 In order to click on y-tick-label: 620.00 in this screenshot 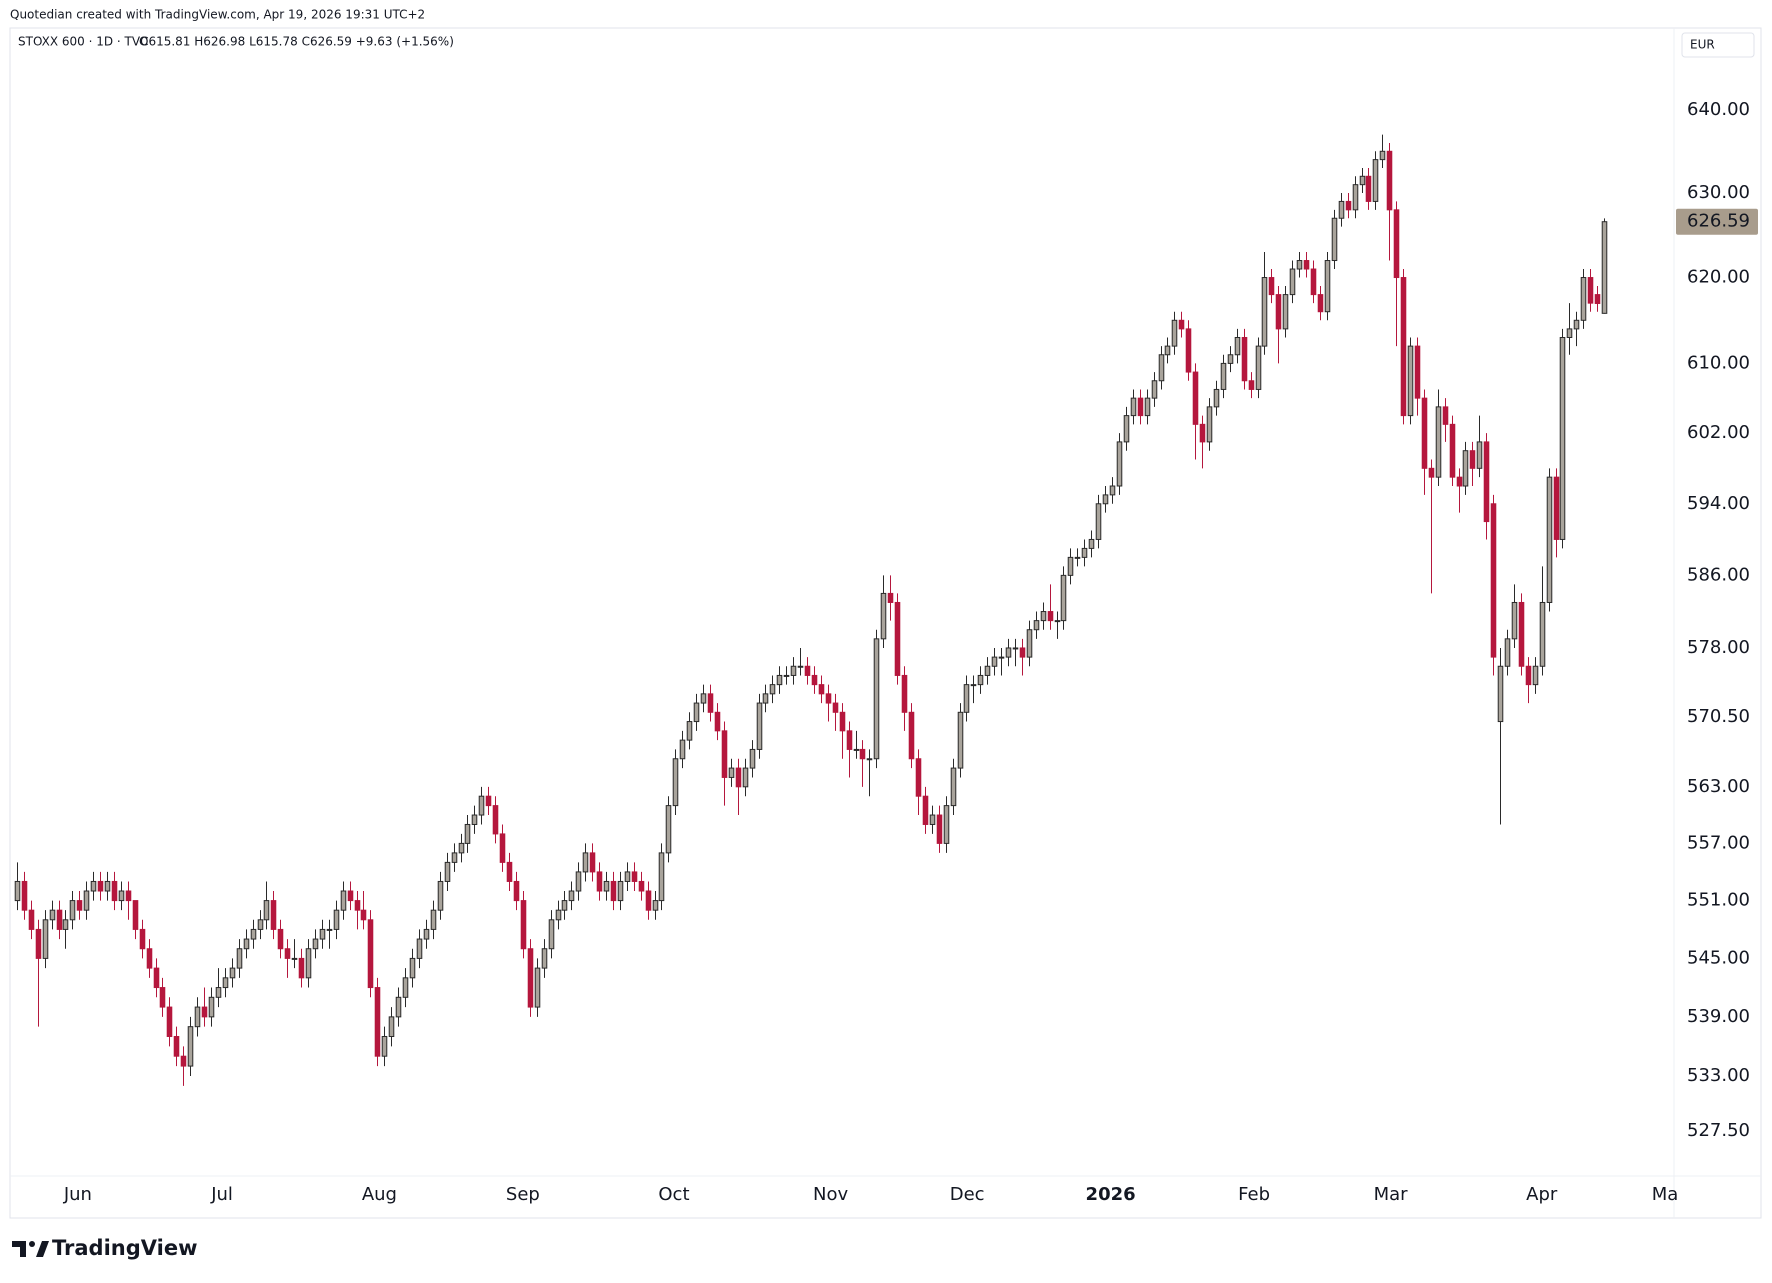, I will do `click(1718, 277)`.